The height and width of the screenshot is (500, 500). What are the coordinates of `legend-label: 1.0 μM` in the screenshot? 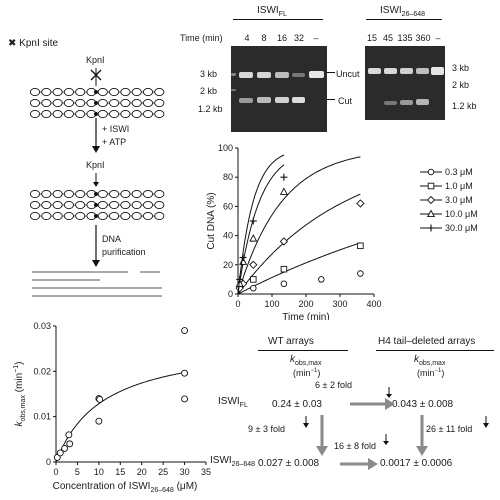 It's located at (459, 186).